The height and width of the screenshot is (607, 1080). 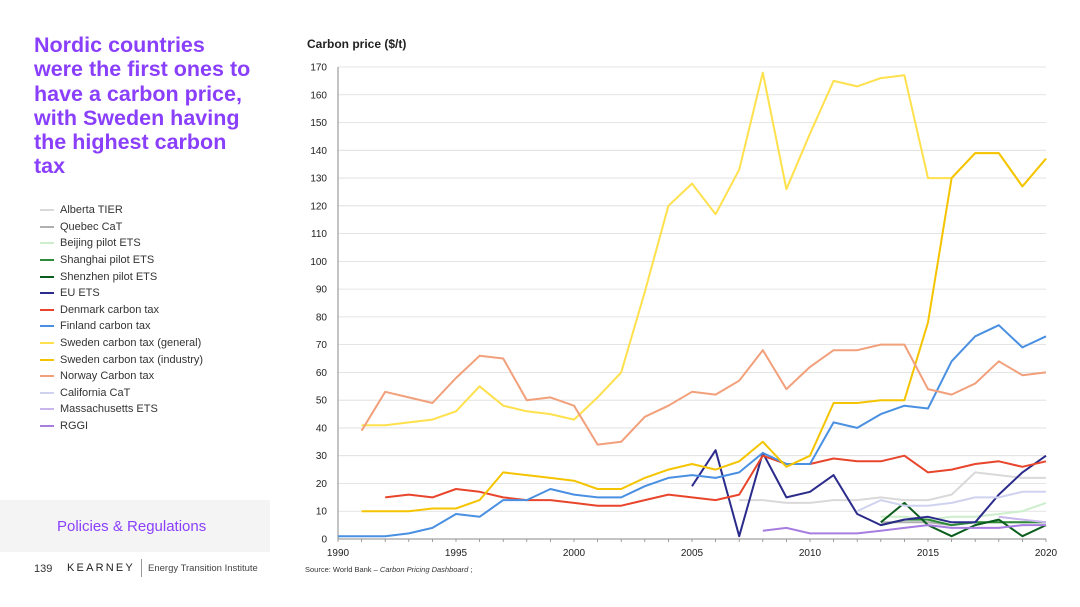 I want to click on section-label: Policies & Regulations, so click(x=132, y=526).